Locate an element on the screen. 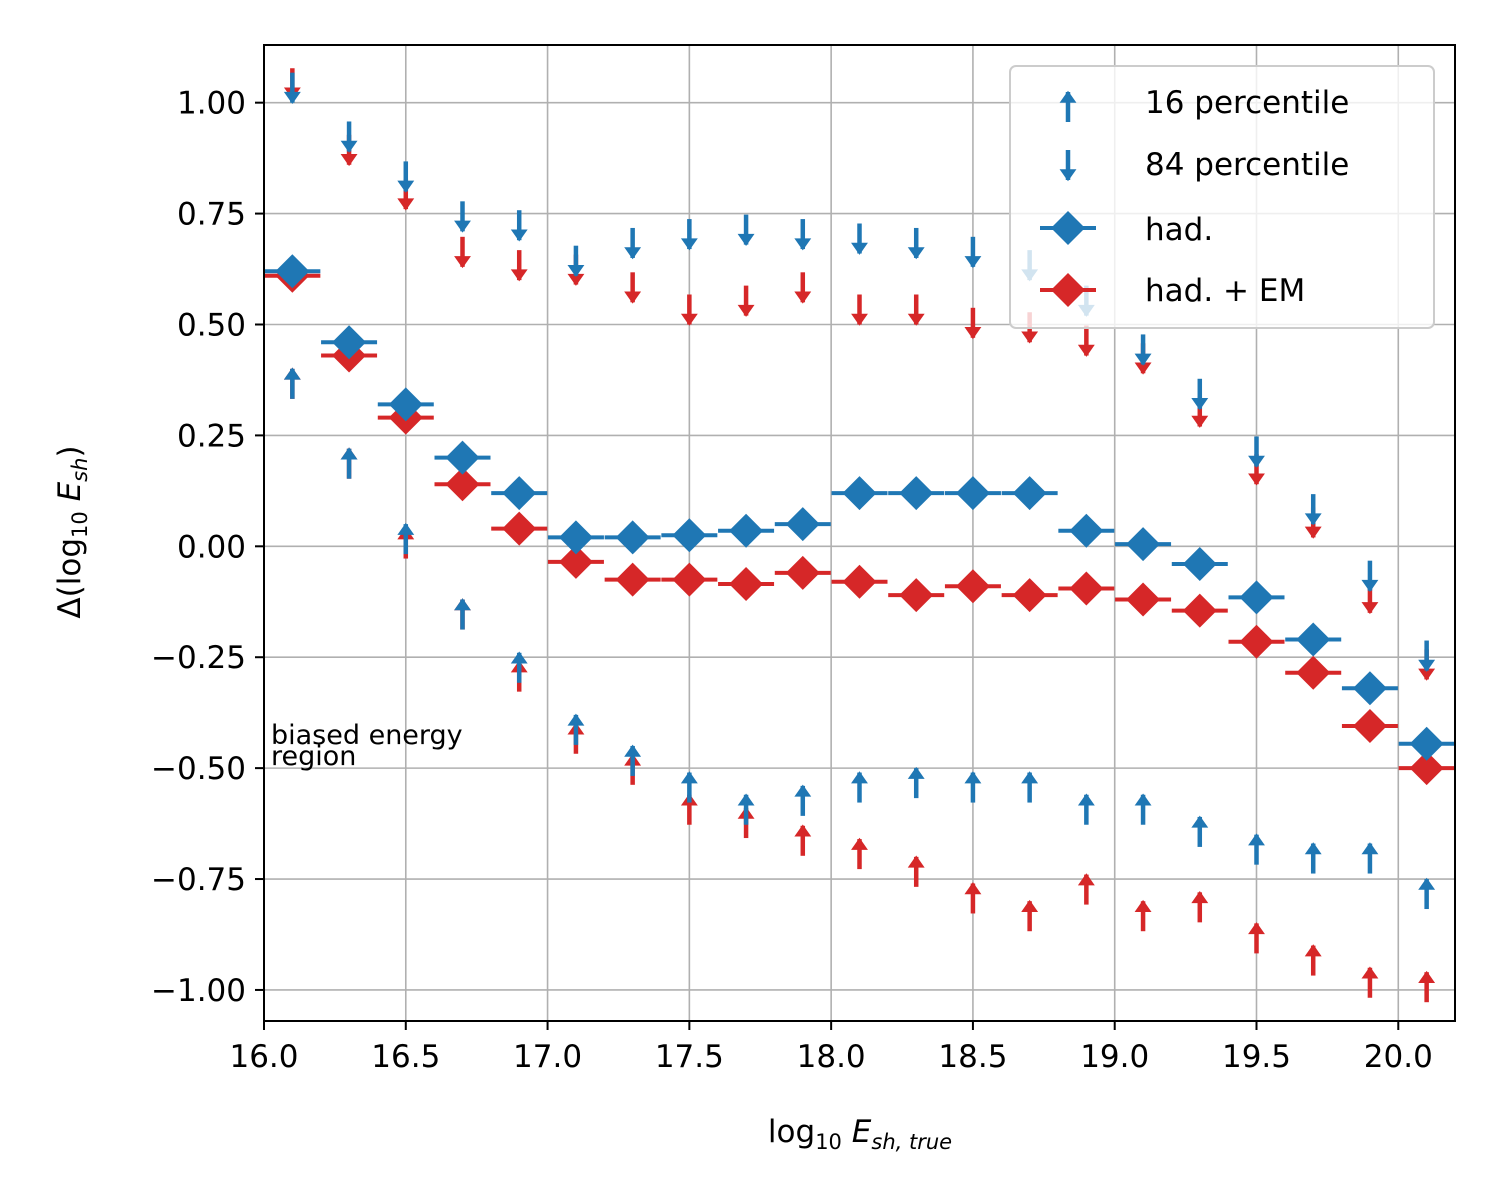 The height and width of the screenshot is (1200, 1500). legend-marker-had-em-marker is located at coordinates (1068, 290).